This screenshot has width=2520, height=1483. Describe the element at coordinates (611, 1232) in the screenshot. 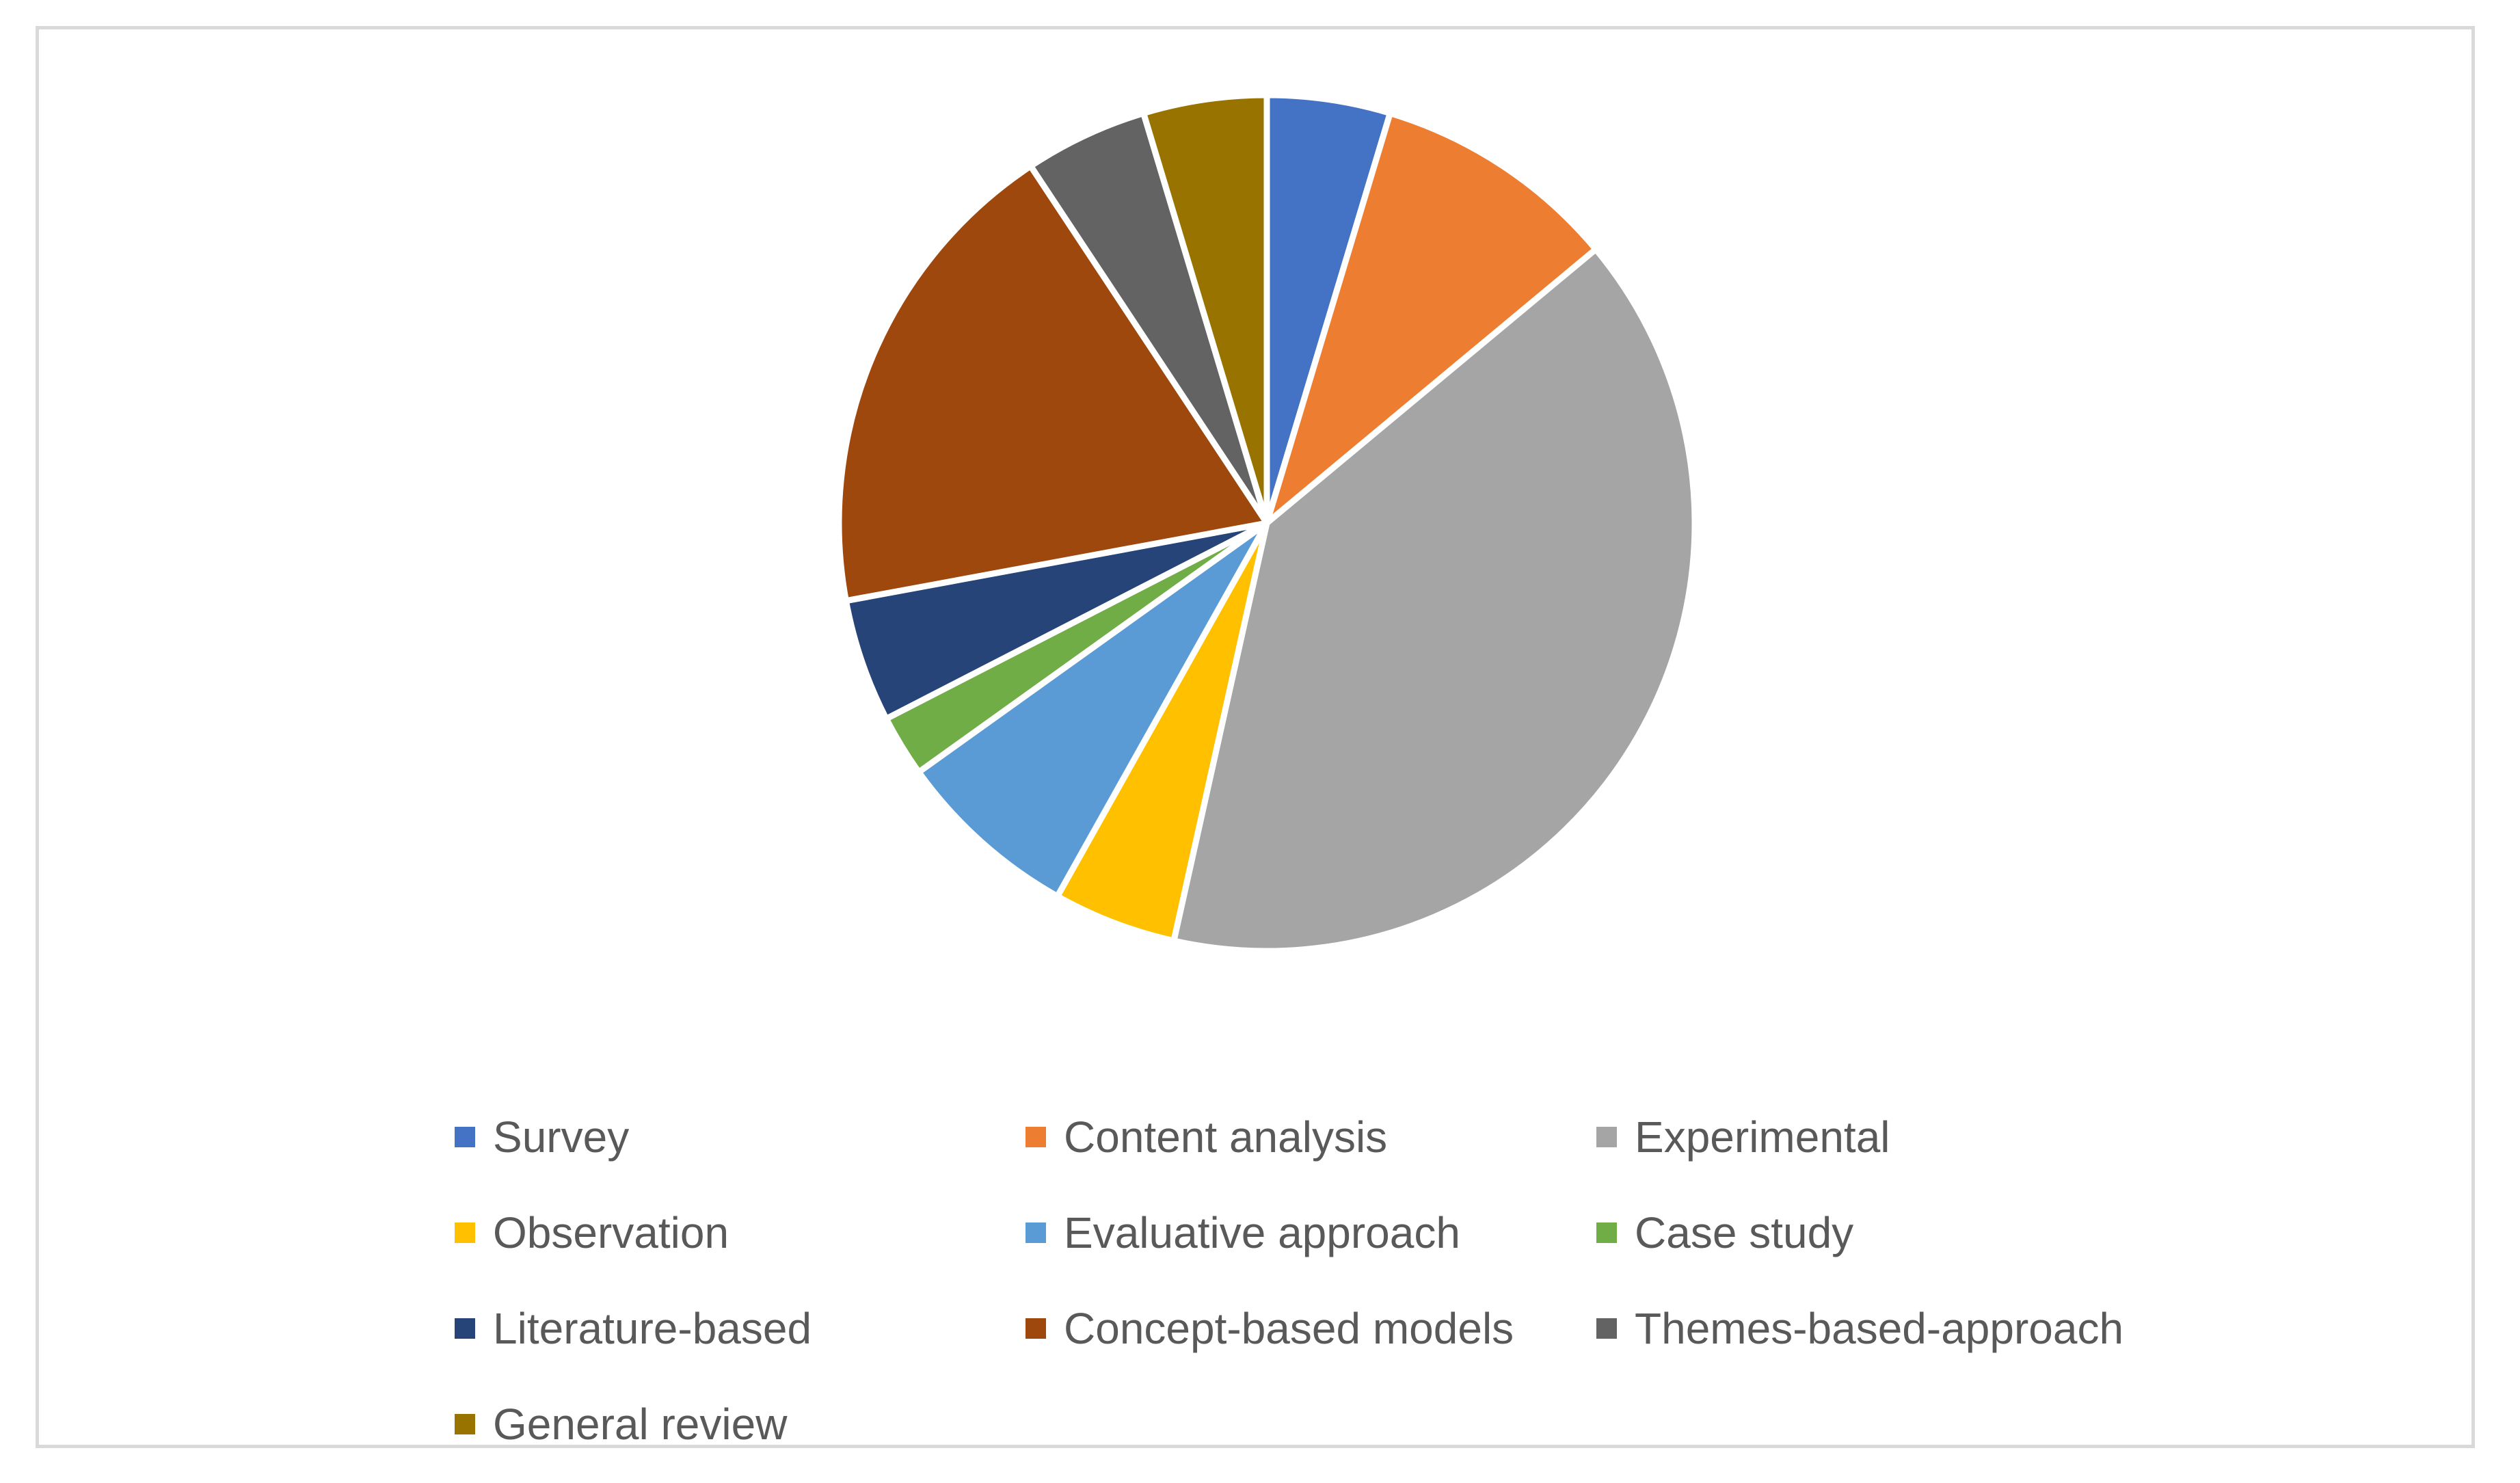

I see `legend-label: Observation` at that location.